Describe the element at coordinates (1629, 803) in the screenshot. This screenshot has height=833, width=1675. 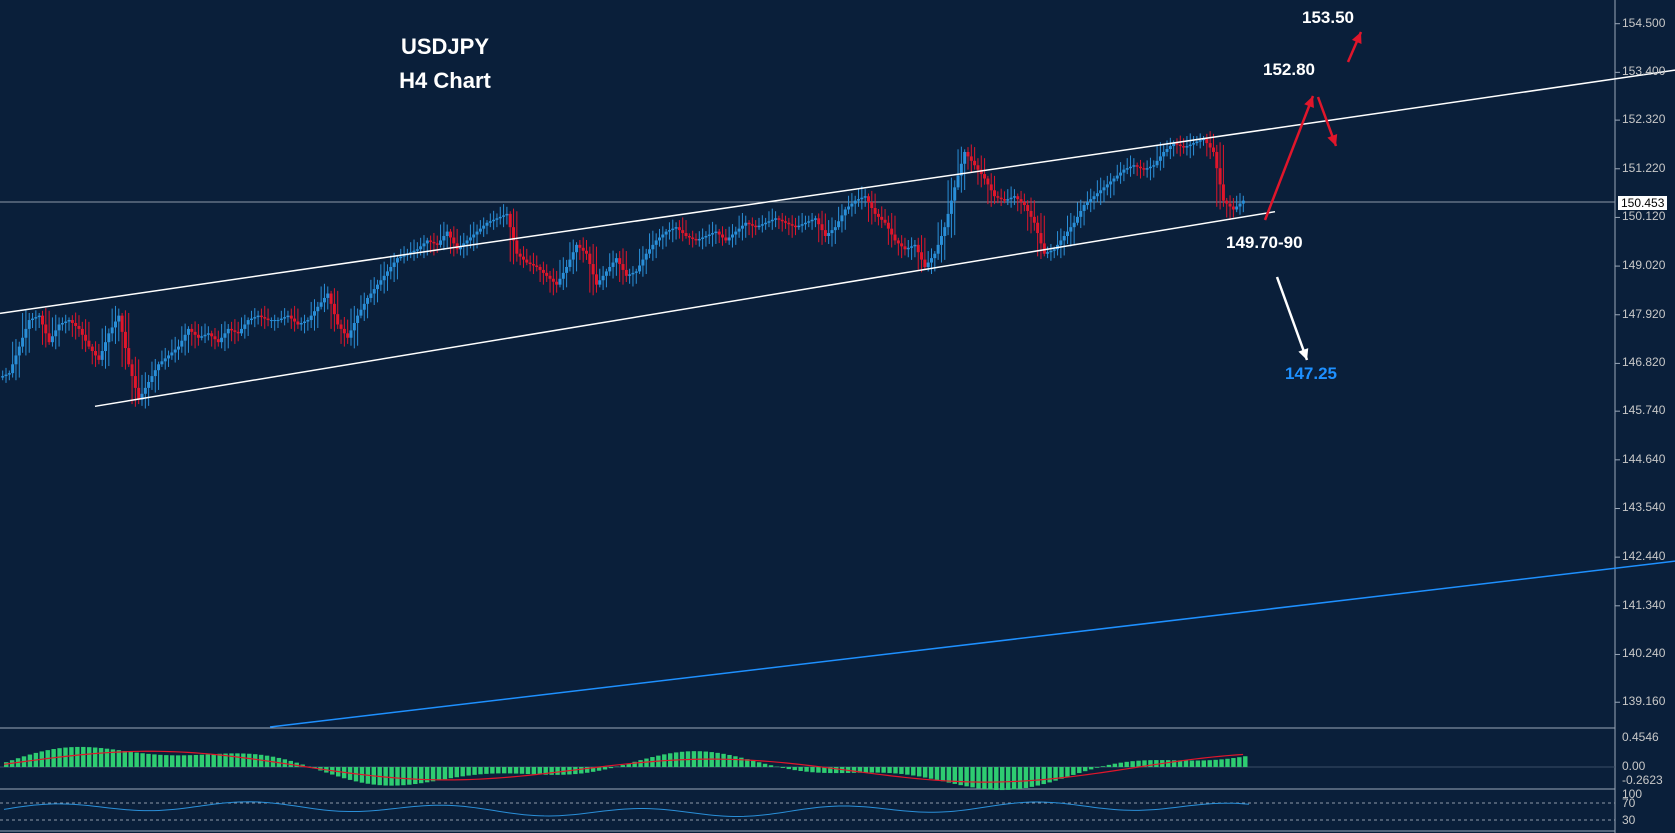
I see `rsi-tick-label: 70` at that location.